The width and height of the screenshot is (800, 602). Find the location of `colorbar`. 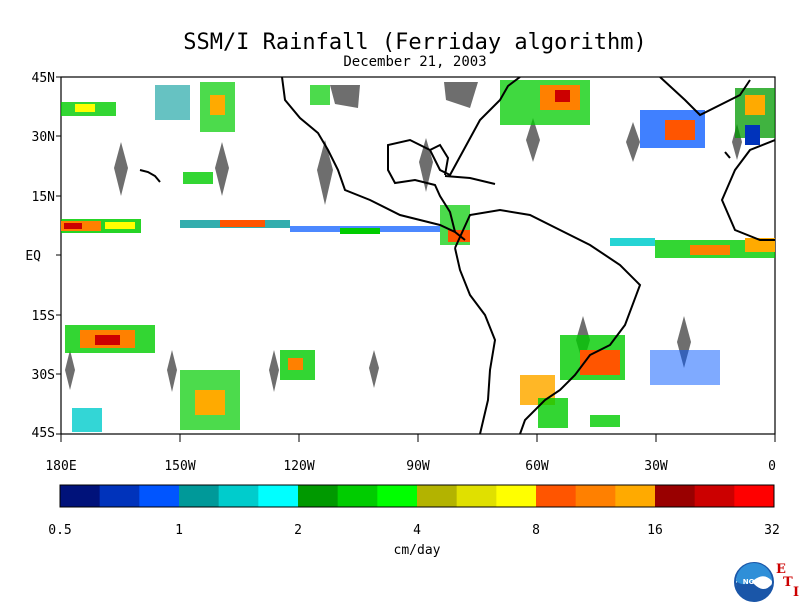

colorbar is located at coordinates (417, 496).